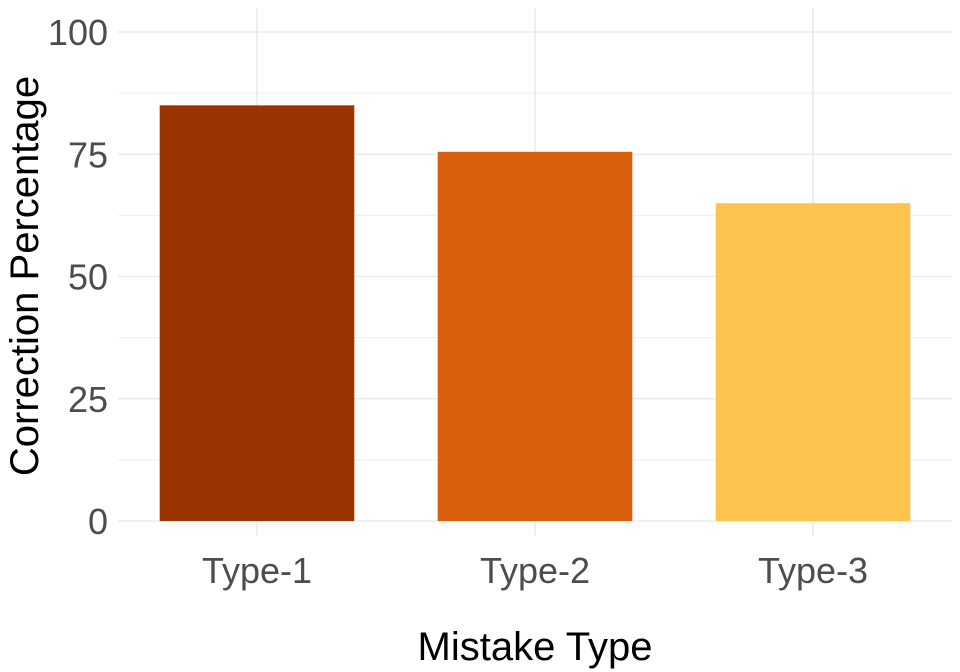 Image resolution: width=960 pixels, height=672 pixels. I want to click on x-tick-label: Type-2, so click(535, 570).